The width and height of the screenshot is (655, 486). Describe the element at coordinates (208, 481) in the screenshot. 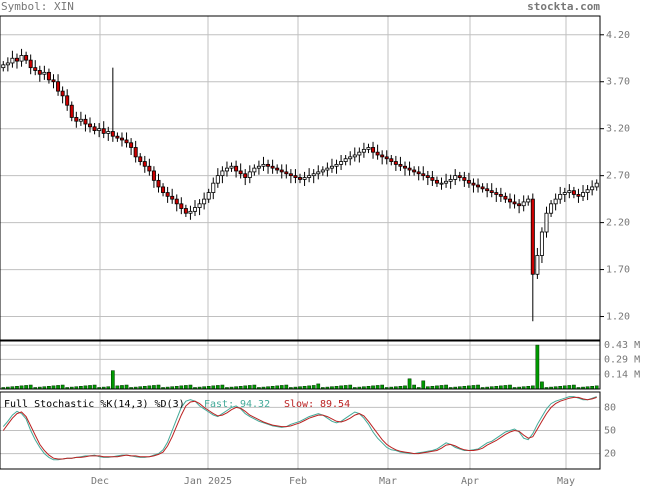

I see `x-axis-month-label: Jan 2025` at that location.